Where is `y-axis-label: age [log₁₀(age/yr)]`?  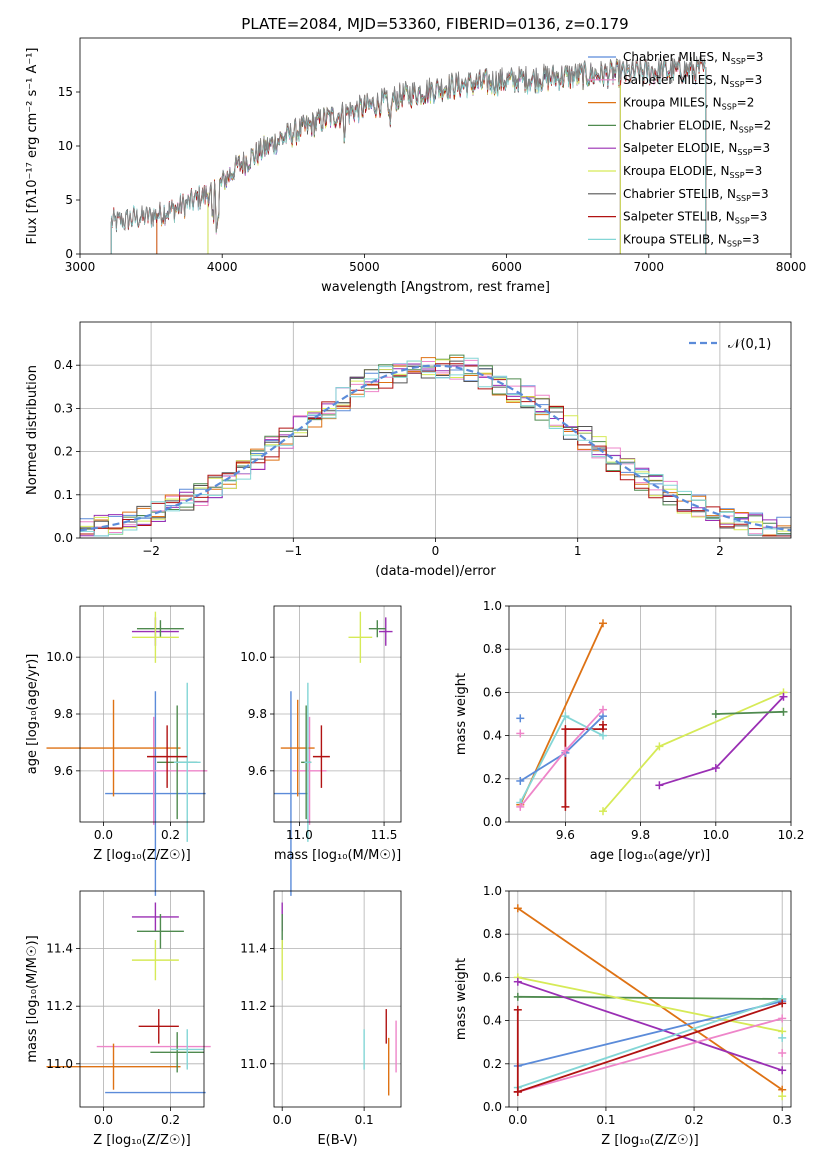
y-axis-label: age [log₁₀(age/yr)] is located at coordinates (32, 714).